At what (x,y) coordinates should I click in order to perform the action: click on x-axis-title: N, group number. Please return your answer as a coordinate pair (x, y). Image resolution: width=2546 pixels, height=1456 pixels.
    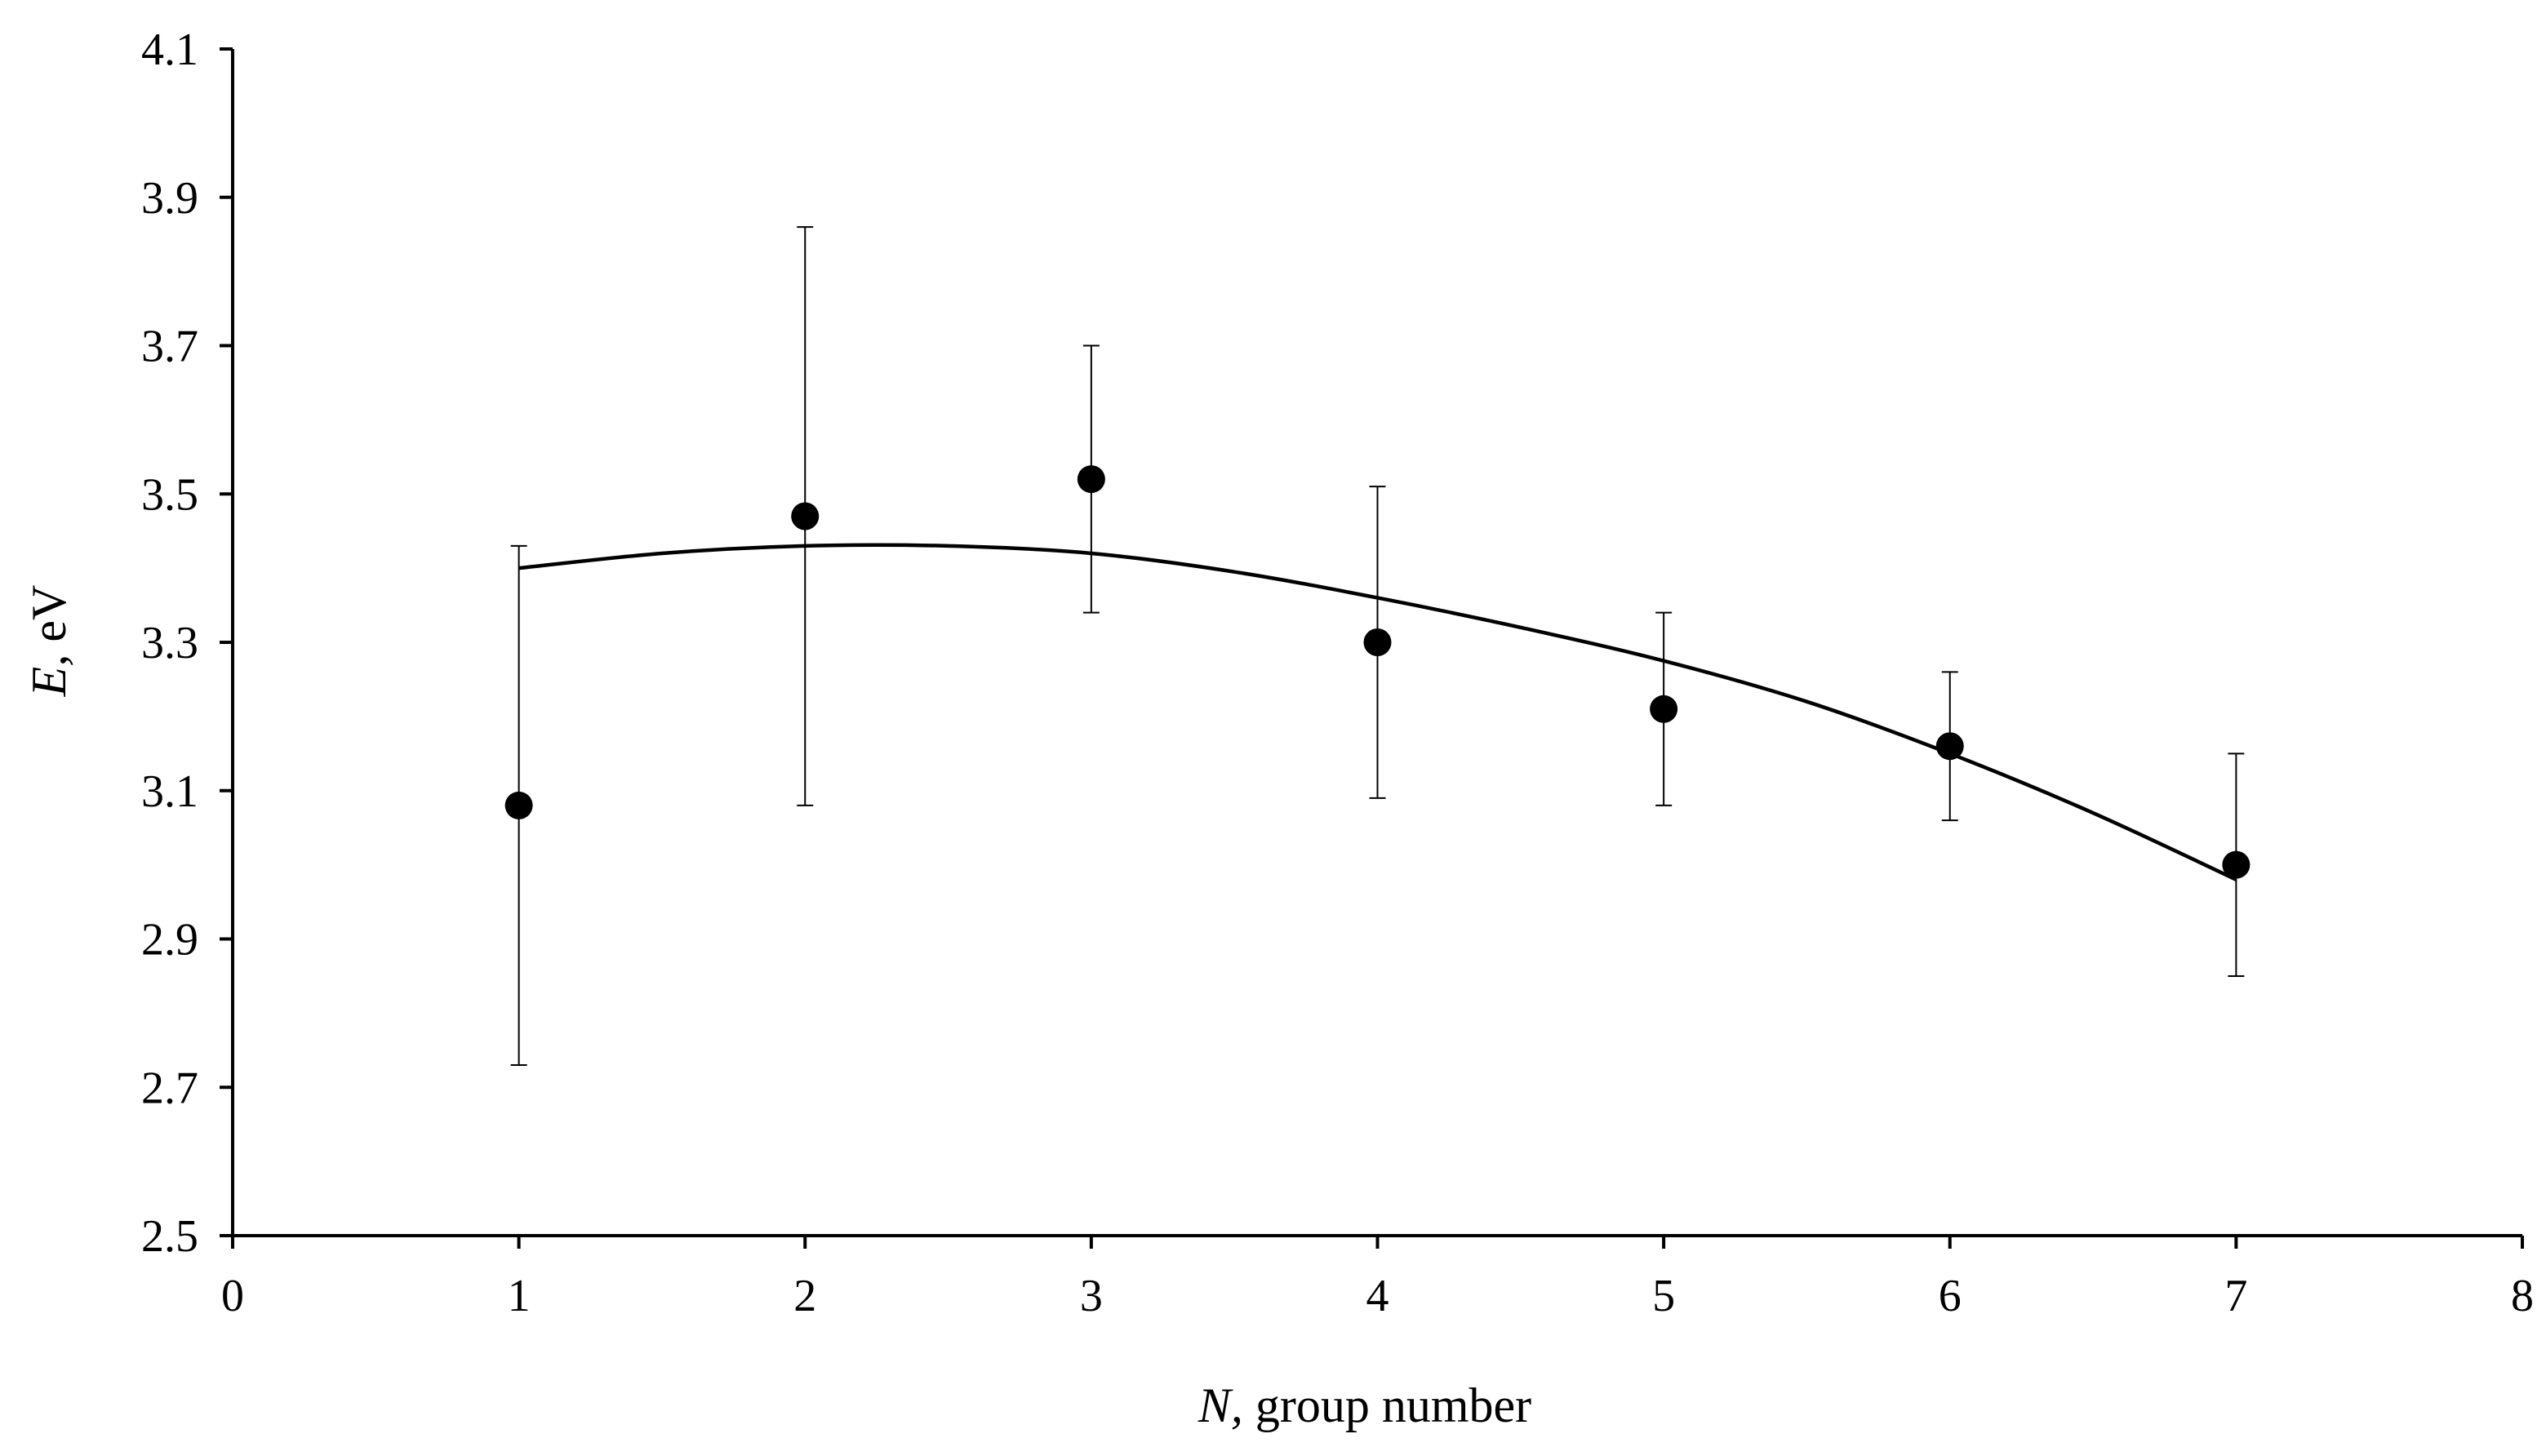
    Looking at the image, I should click on (1364, 1405).